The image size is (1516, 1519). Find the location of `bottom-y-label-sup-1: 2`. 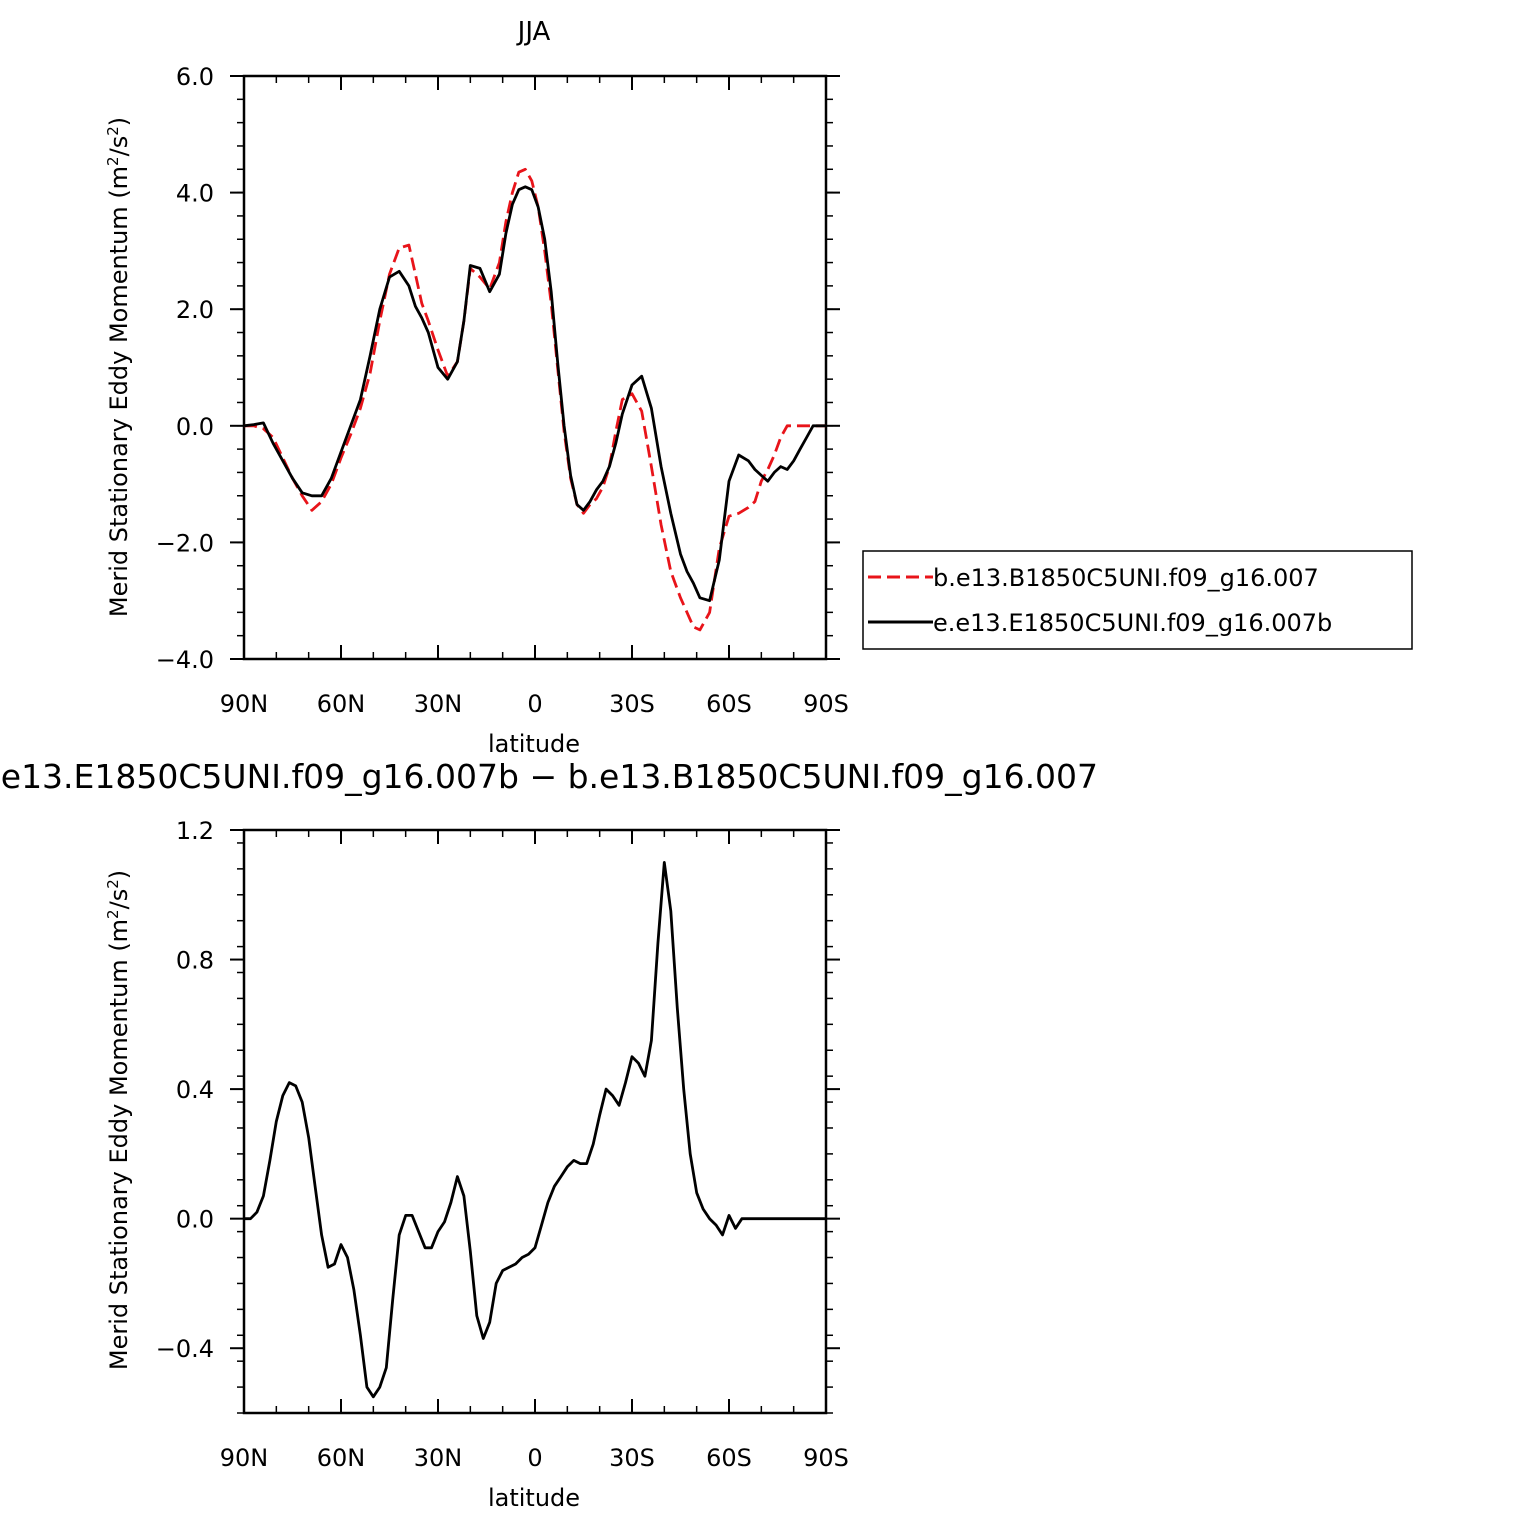

bottom-y-label-sup-1: 2 is located at coordinates (113, 914).